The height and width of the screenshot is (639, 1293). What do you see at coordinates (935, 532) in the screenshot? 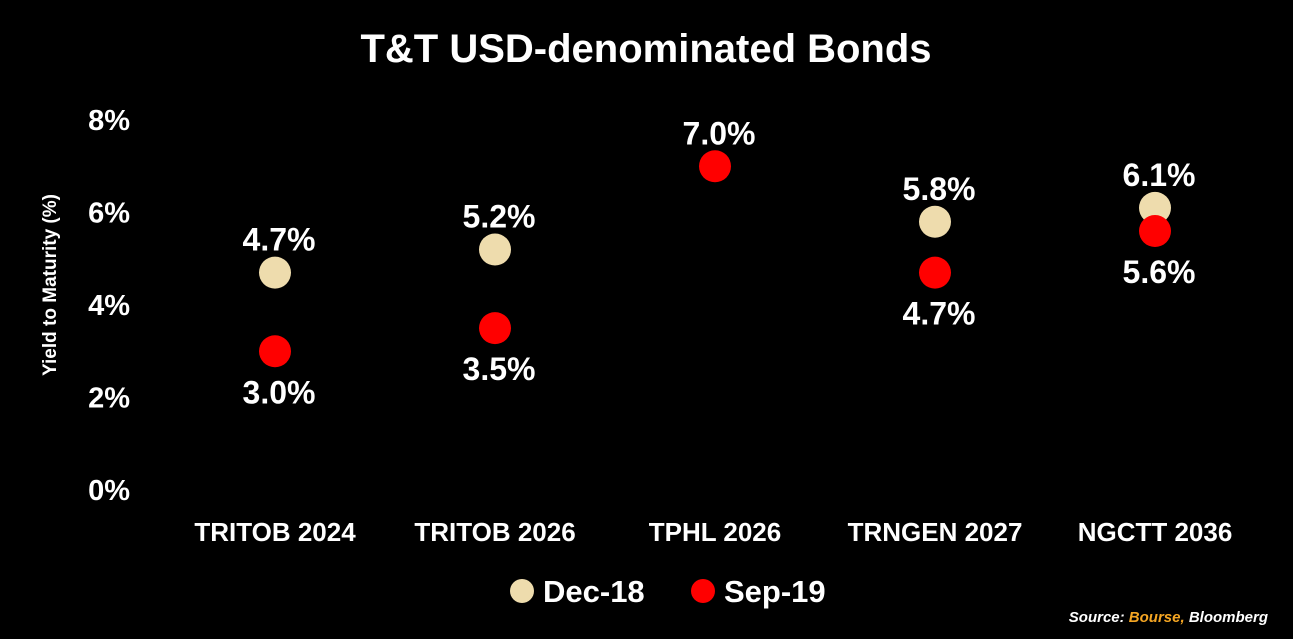
I see `x-tick-label: TRNGEN 2027` at bounding box center [935, 532].